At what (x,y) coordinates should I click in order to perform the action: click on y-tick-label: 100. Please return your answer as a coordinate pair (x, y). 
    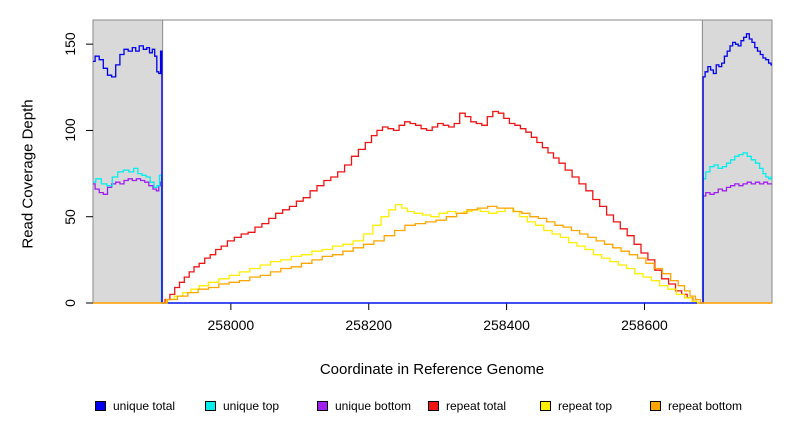
    Looking at the image, I should click on (70, 130).